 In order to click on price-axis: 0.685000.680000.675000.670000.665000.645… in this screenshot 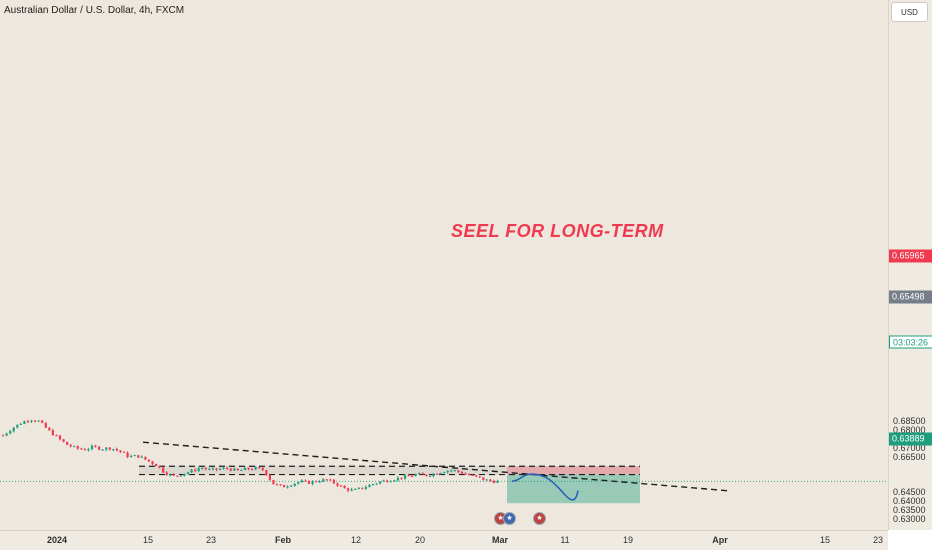, I will do `click(910, 265)`.